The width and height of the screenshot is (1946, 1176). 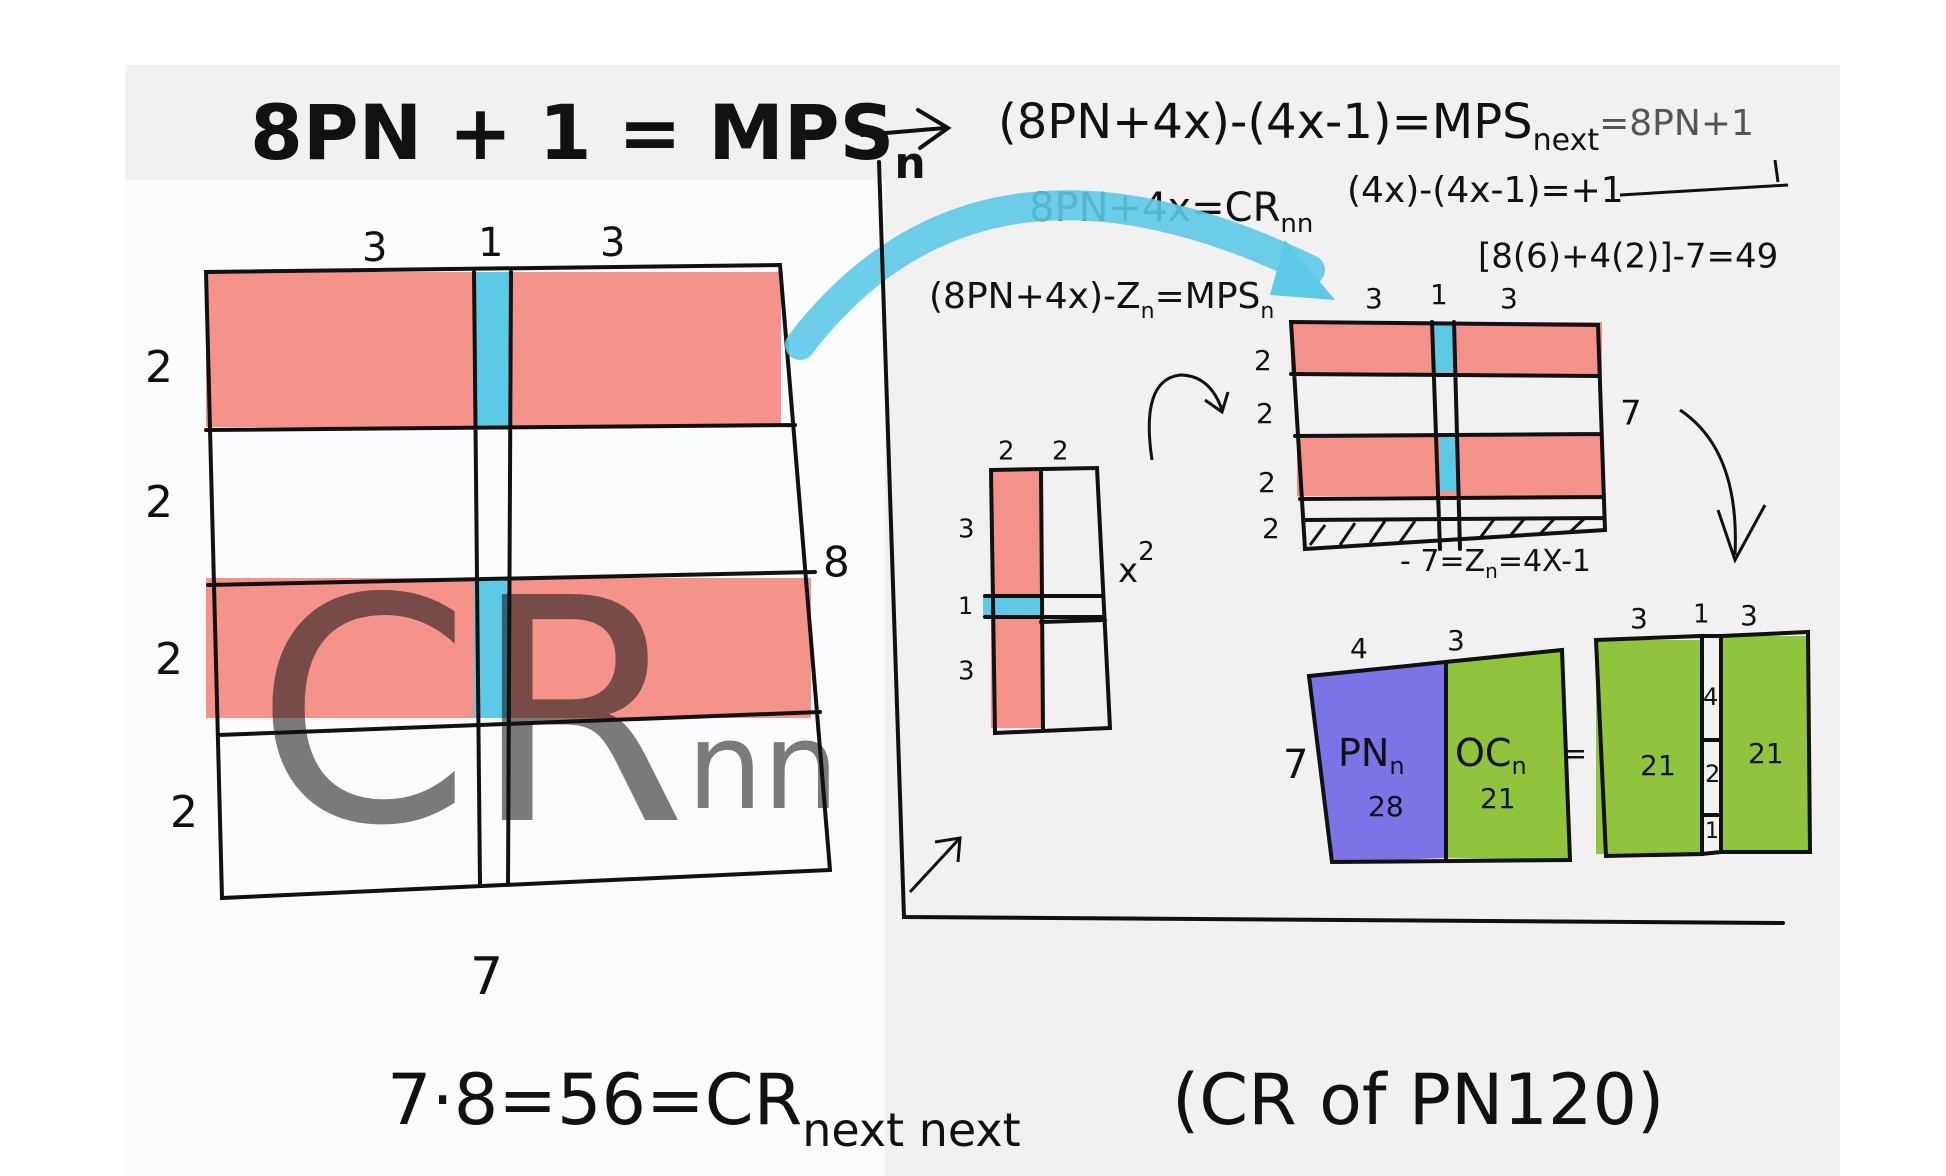 What do you see at coordinates (911, 1130) in the screenshot?
I see `sub: next next` at bounding box center [911, 1130].